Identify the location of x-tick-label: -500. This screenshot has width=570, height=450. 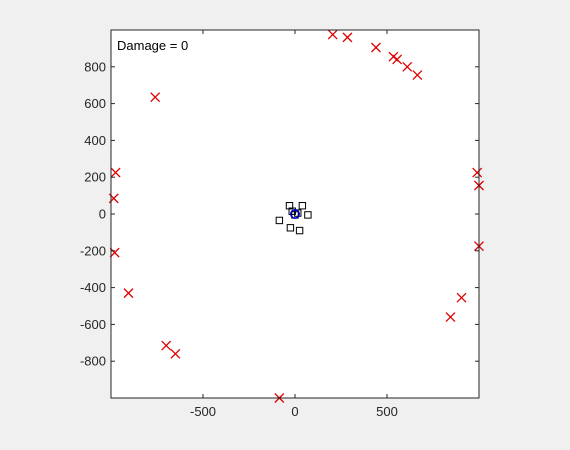
(203, 411).